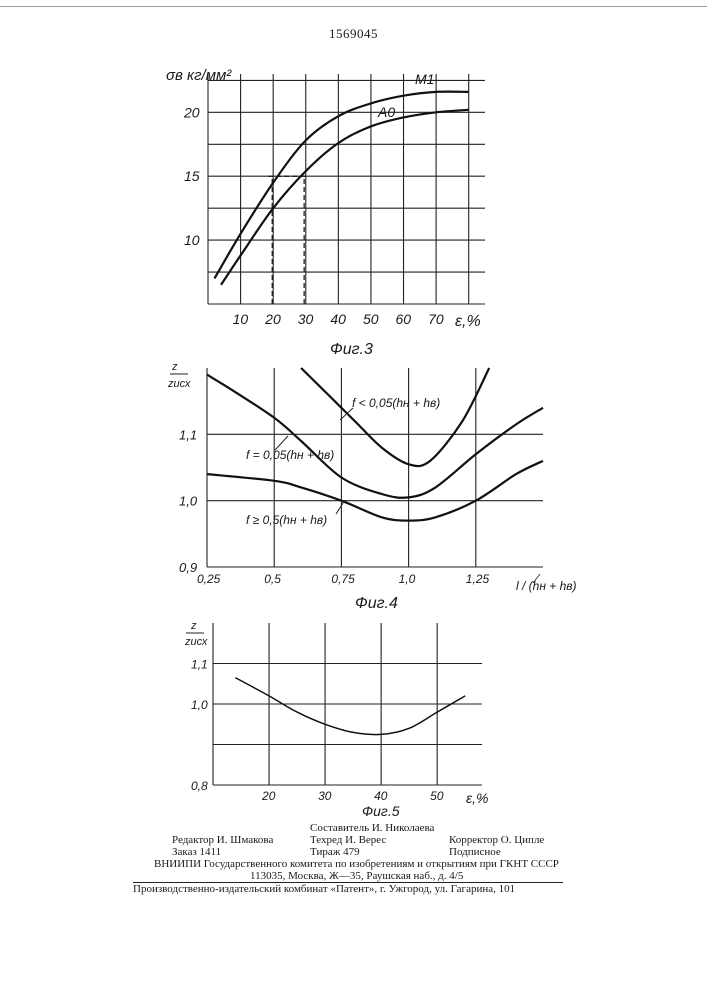  Describe the element at coordinates (272, 319) in the screenshot. I see `fig3-x-tick-label: 20` at that location.